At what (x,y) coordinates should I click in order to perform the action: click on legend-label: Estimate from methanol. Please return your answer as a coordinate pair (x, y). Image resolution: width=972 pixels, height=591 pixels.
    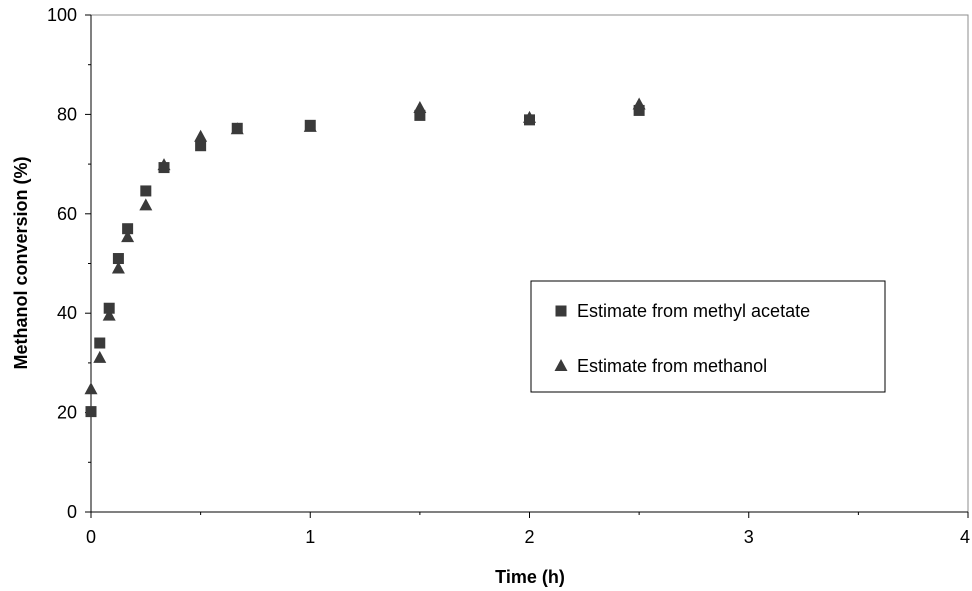
    Looking at the image, I should click on (672, 366).